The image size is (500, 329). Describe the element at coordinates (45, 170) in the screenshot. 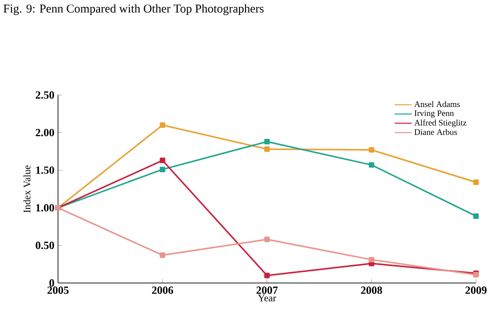

I see `y-tick-label: 1.50` at that location.